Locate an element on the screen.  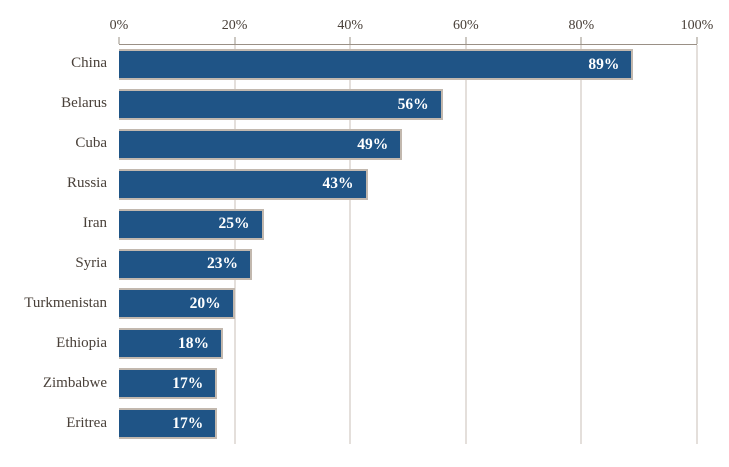
x-tick-label: 0% is located at coordinates (119, 25).